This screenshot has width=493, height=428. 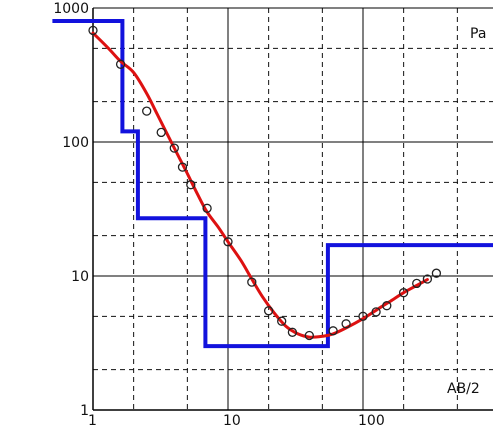 I want to click on x-tick-label: 10, so click(x=232, y=420).